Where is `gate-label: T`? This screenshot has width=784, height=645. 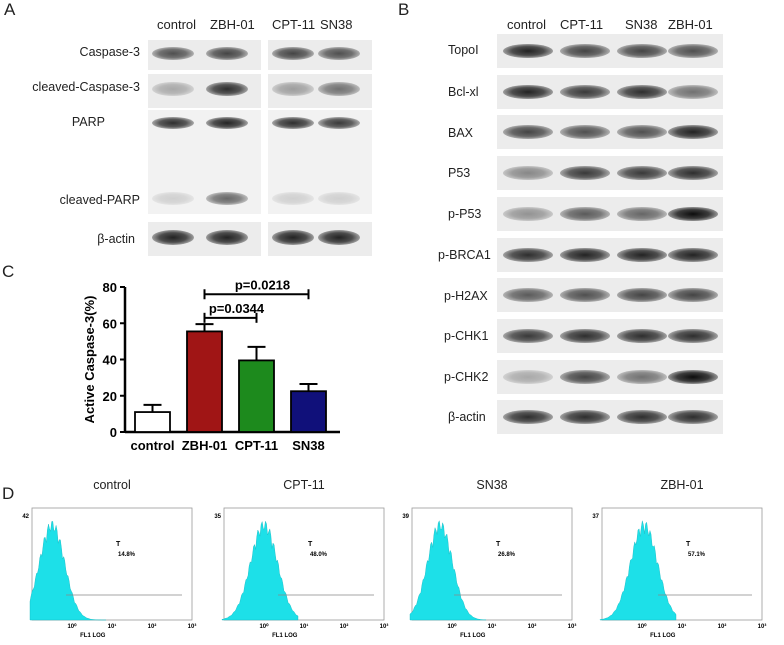
gate-label: T is located at coordinates (310, 544).